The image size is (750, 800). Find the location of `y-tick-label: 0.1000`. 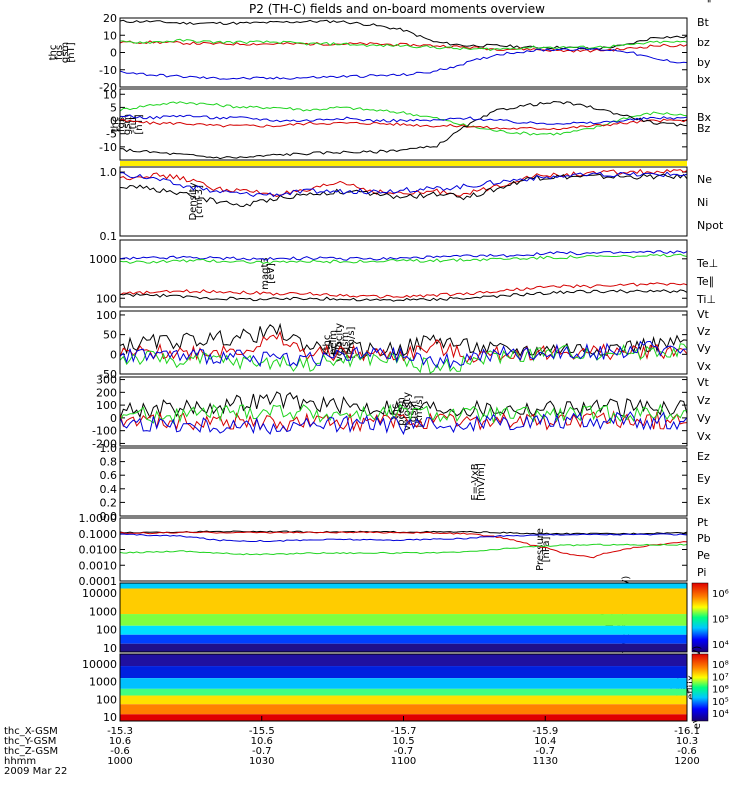

y-tick-label: 0.1000 is located at coordinates (98, 534).